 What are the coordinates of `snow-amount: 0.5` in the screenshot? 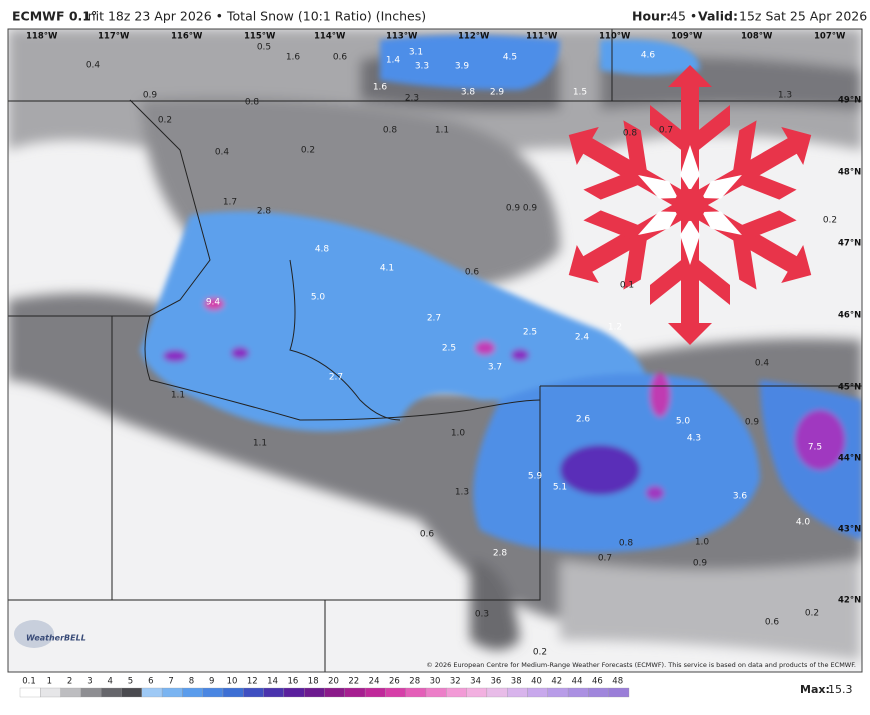 It's located at (264, 48).